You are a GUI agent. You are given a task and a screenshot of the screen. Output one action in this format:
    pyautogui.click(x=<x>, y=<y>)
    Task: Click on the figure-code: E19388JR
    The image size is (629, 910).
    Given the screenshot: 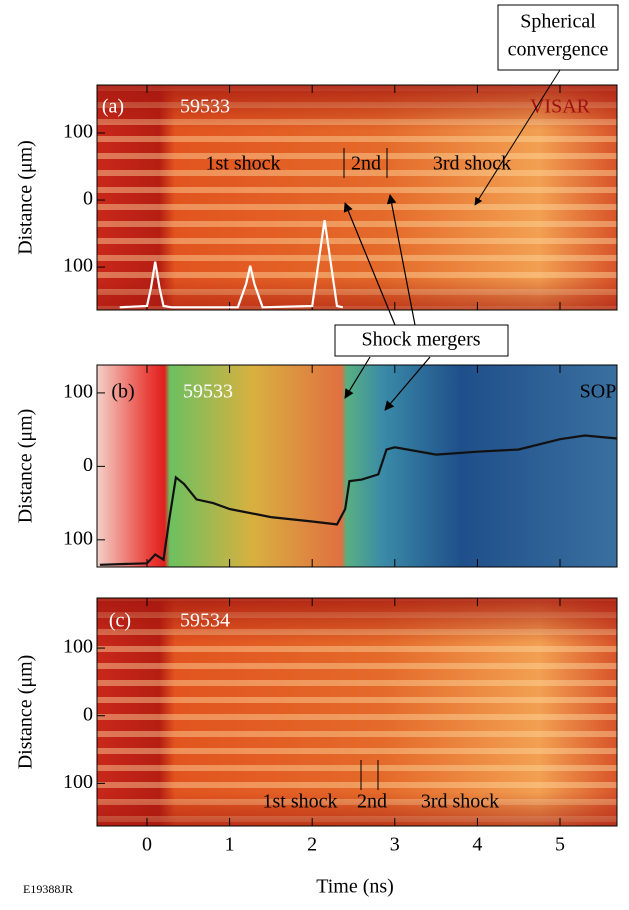 What is the action you would take?
    pyautogui.click(x=48, y=889)
    